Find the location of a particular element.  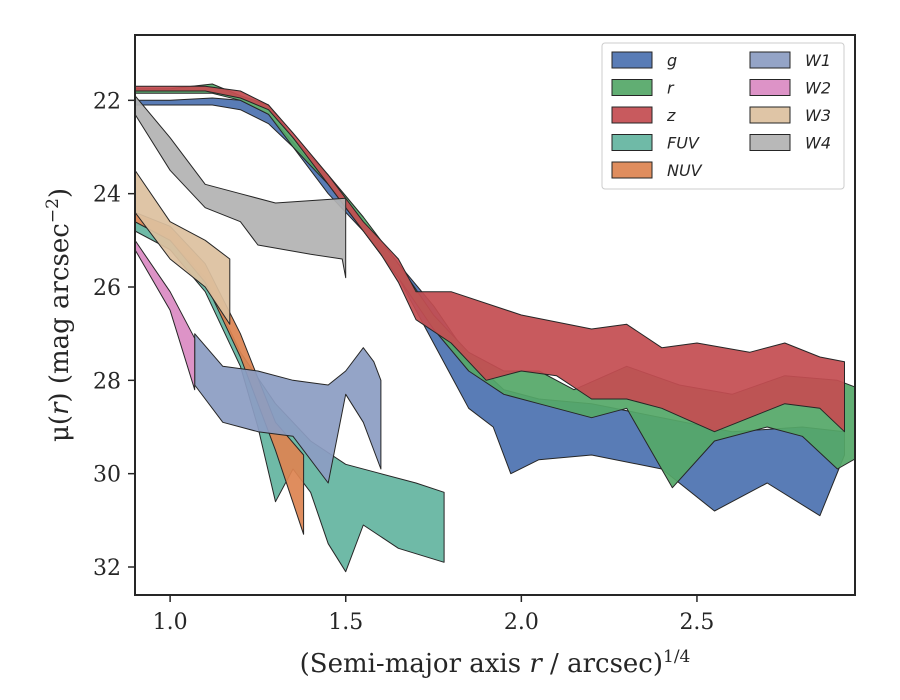

legend-item-nuv: NUV is located at coordinates (657, 170).